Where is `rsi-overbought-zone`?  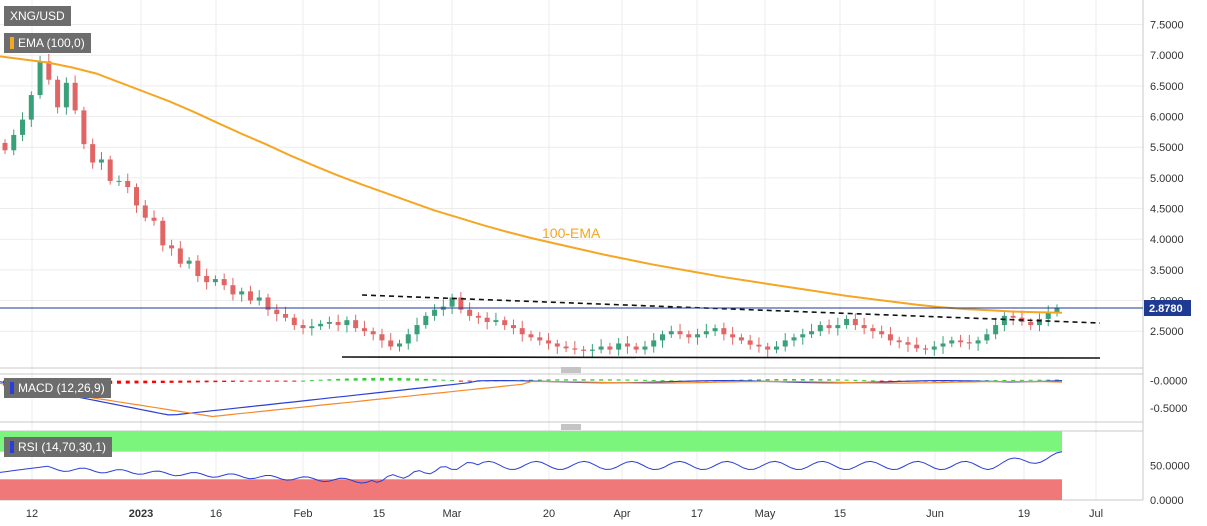 rsi-overbought-zone is located at coordinates (531, 441).